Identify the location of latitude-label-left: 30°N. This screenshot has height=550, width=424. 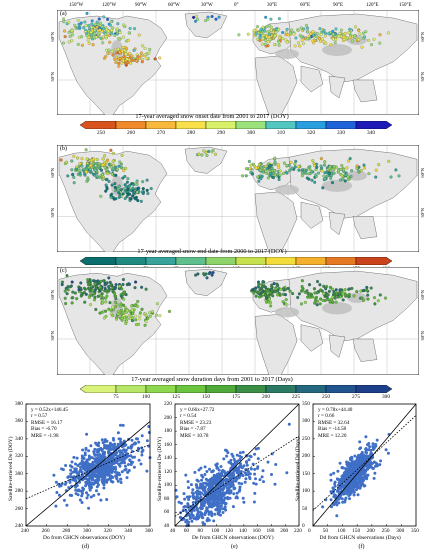
(52, 77).